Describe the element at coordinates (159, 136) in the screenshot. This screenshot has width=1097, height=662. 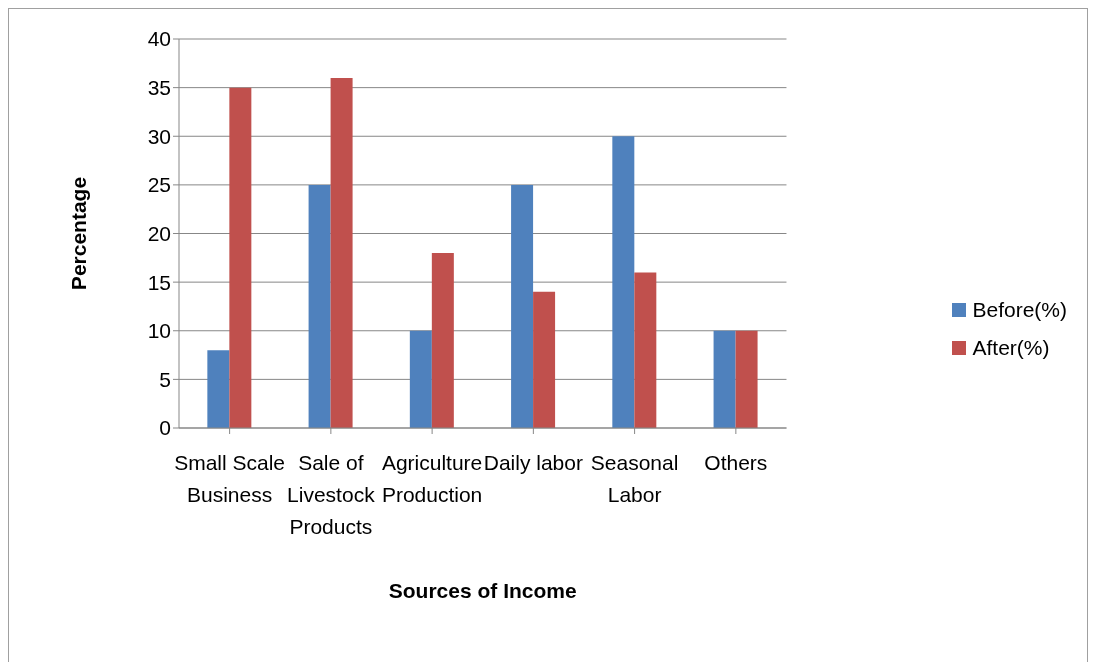
I see `y-tick-label: 30` at that location.